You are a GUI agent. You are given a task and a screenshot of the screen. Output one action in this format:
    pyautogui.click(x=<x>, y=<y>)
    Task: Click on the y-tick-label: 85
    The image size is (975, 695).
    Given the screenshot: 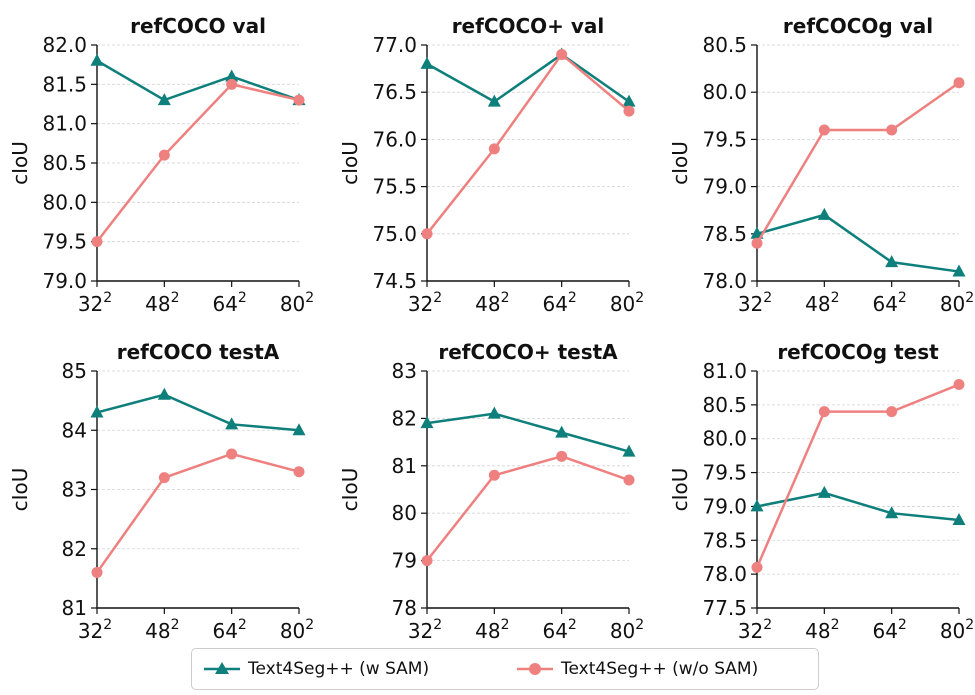 What is the action you would take?
    pyautogui.click(x=74, y=371)
    